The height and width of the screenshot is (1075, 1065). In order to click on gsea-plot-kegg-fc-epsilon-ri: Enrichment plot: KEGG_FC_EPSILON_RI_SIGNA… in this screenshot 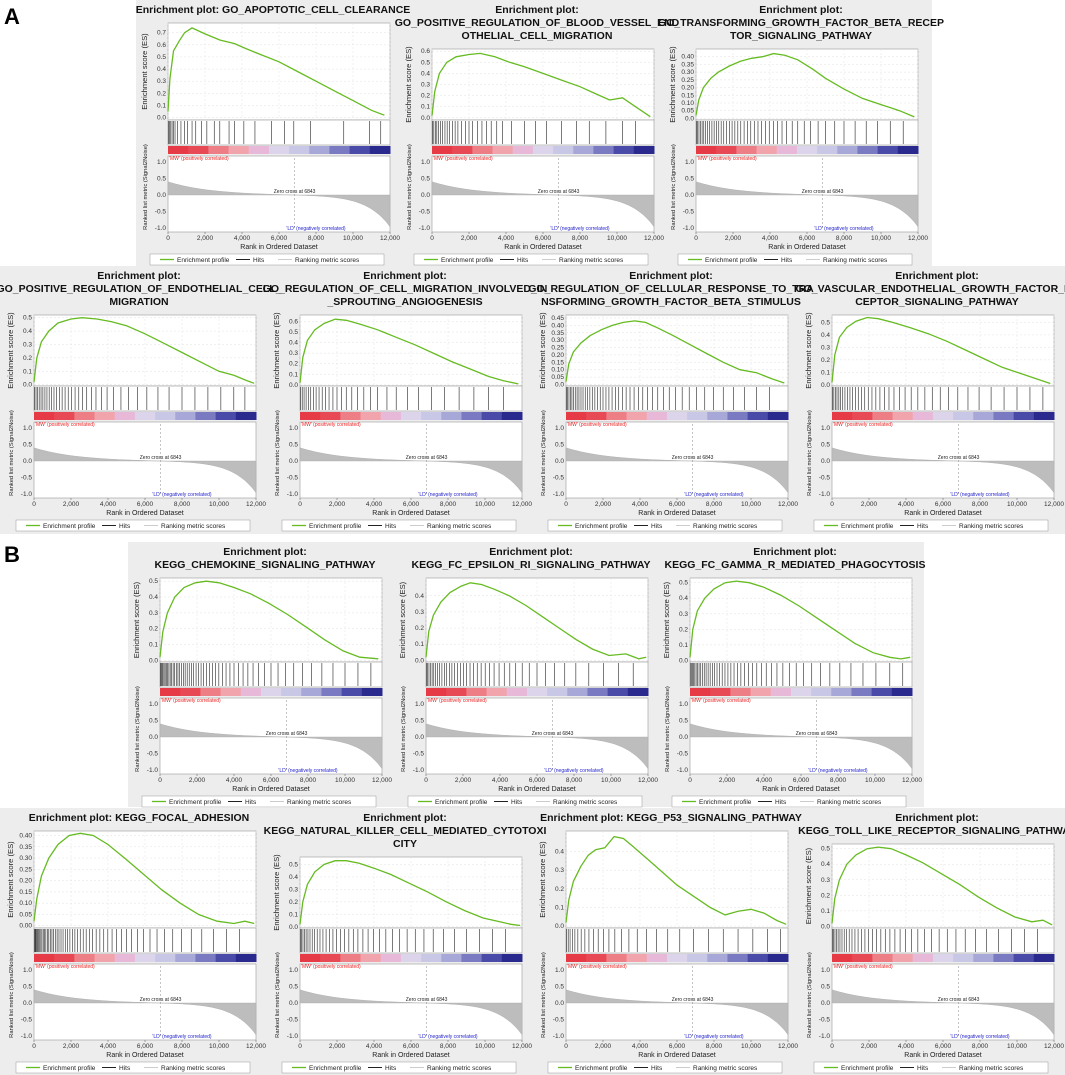, I will do `click(527, 676)`.